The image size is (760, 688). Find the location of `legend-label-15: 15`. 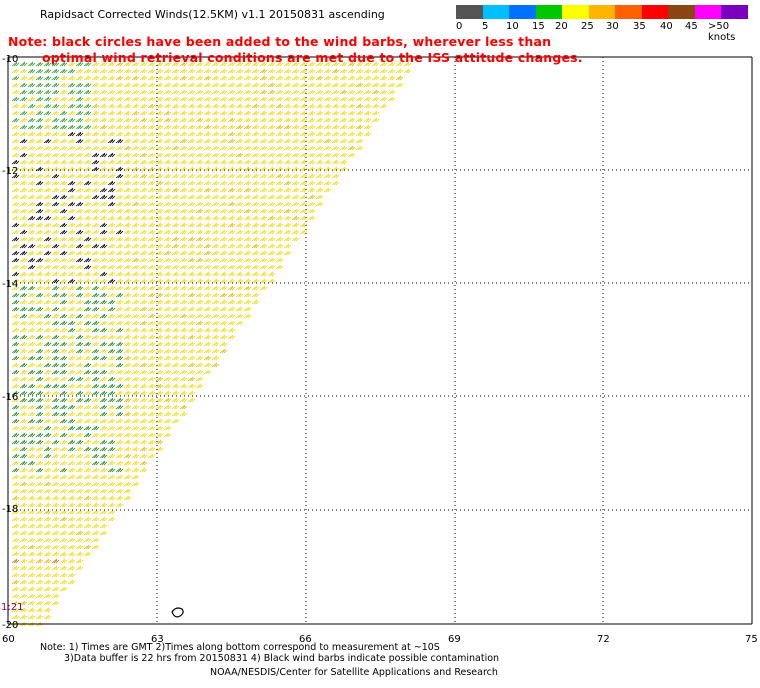

legend-label-15: 15 is located at coordinates (538, 26).